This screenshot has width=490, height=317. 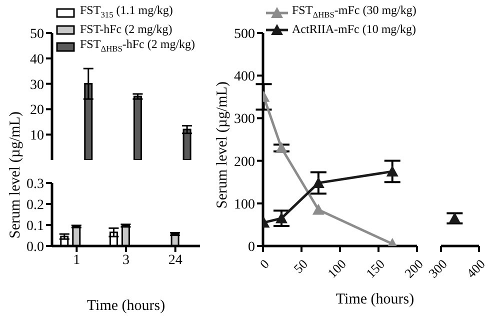 What do you see at coordinates (354, 30) in the screenshot?
I see `legend-label: ActRIIA-mFc (10 mg/kg)` at bounding box center [354, 30].